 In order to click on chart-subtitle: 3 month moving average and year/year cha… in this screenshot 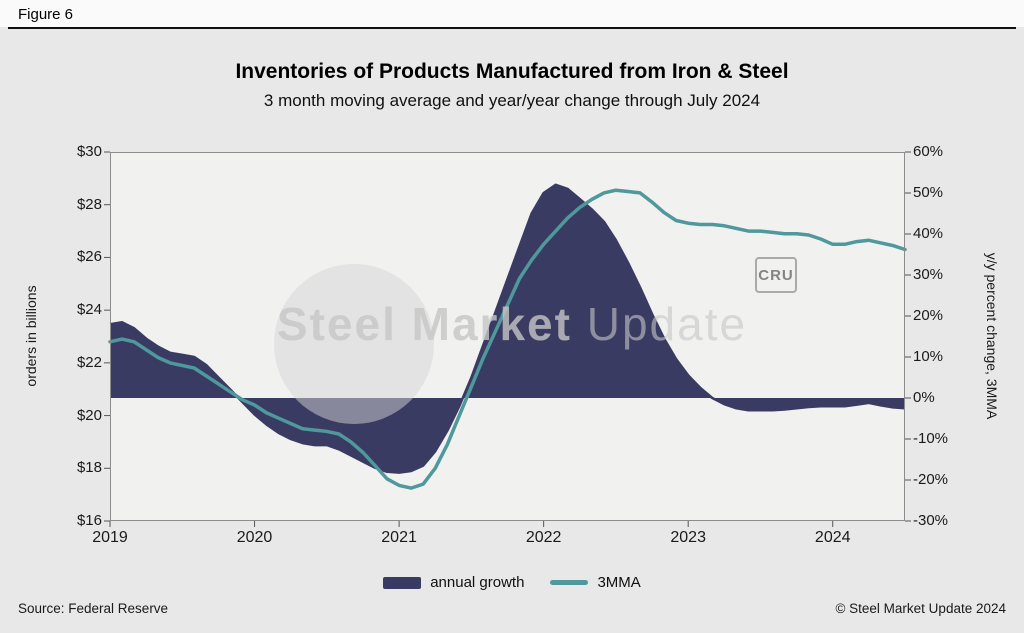, I will do `click(512, 100)`.